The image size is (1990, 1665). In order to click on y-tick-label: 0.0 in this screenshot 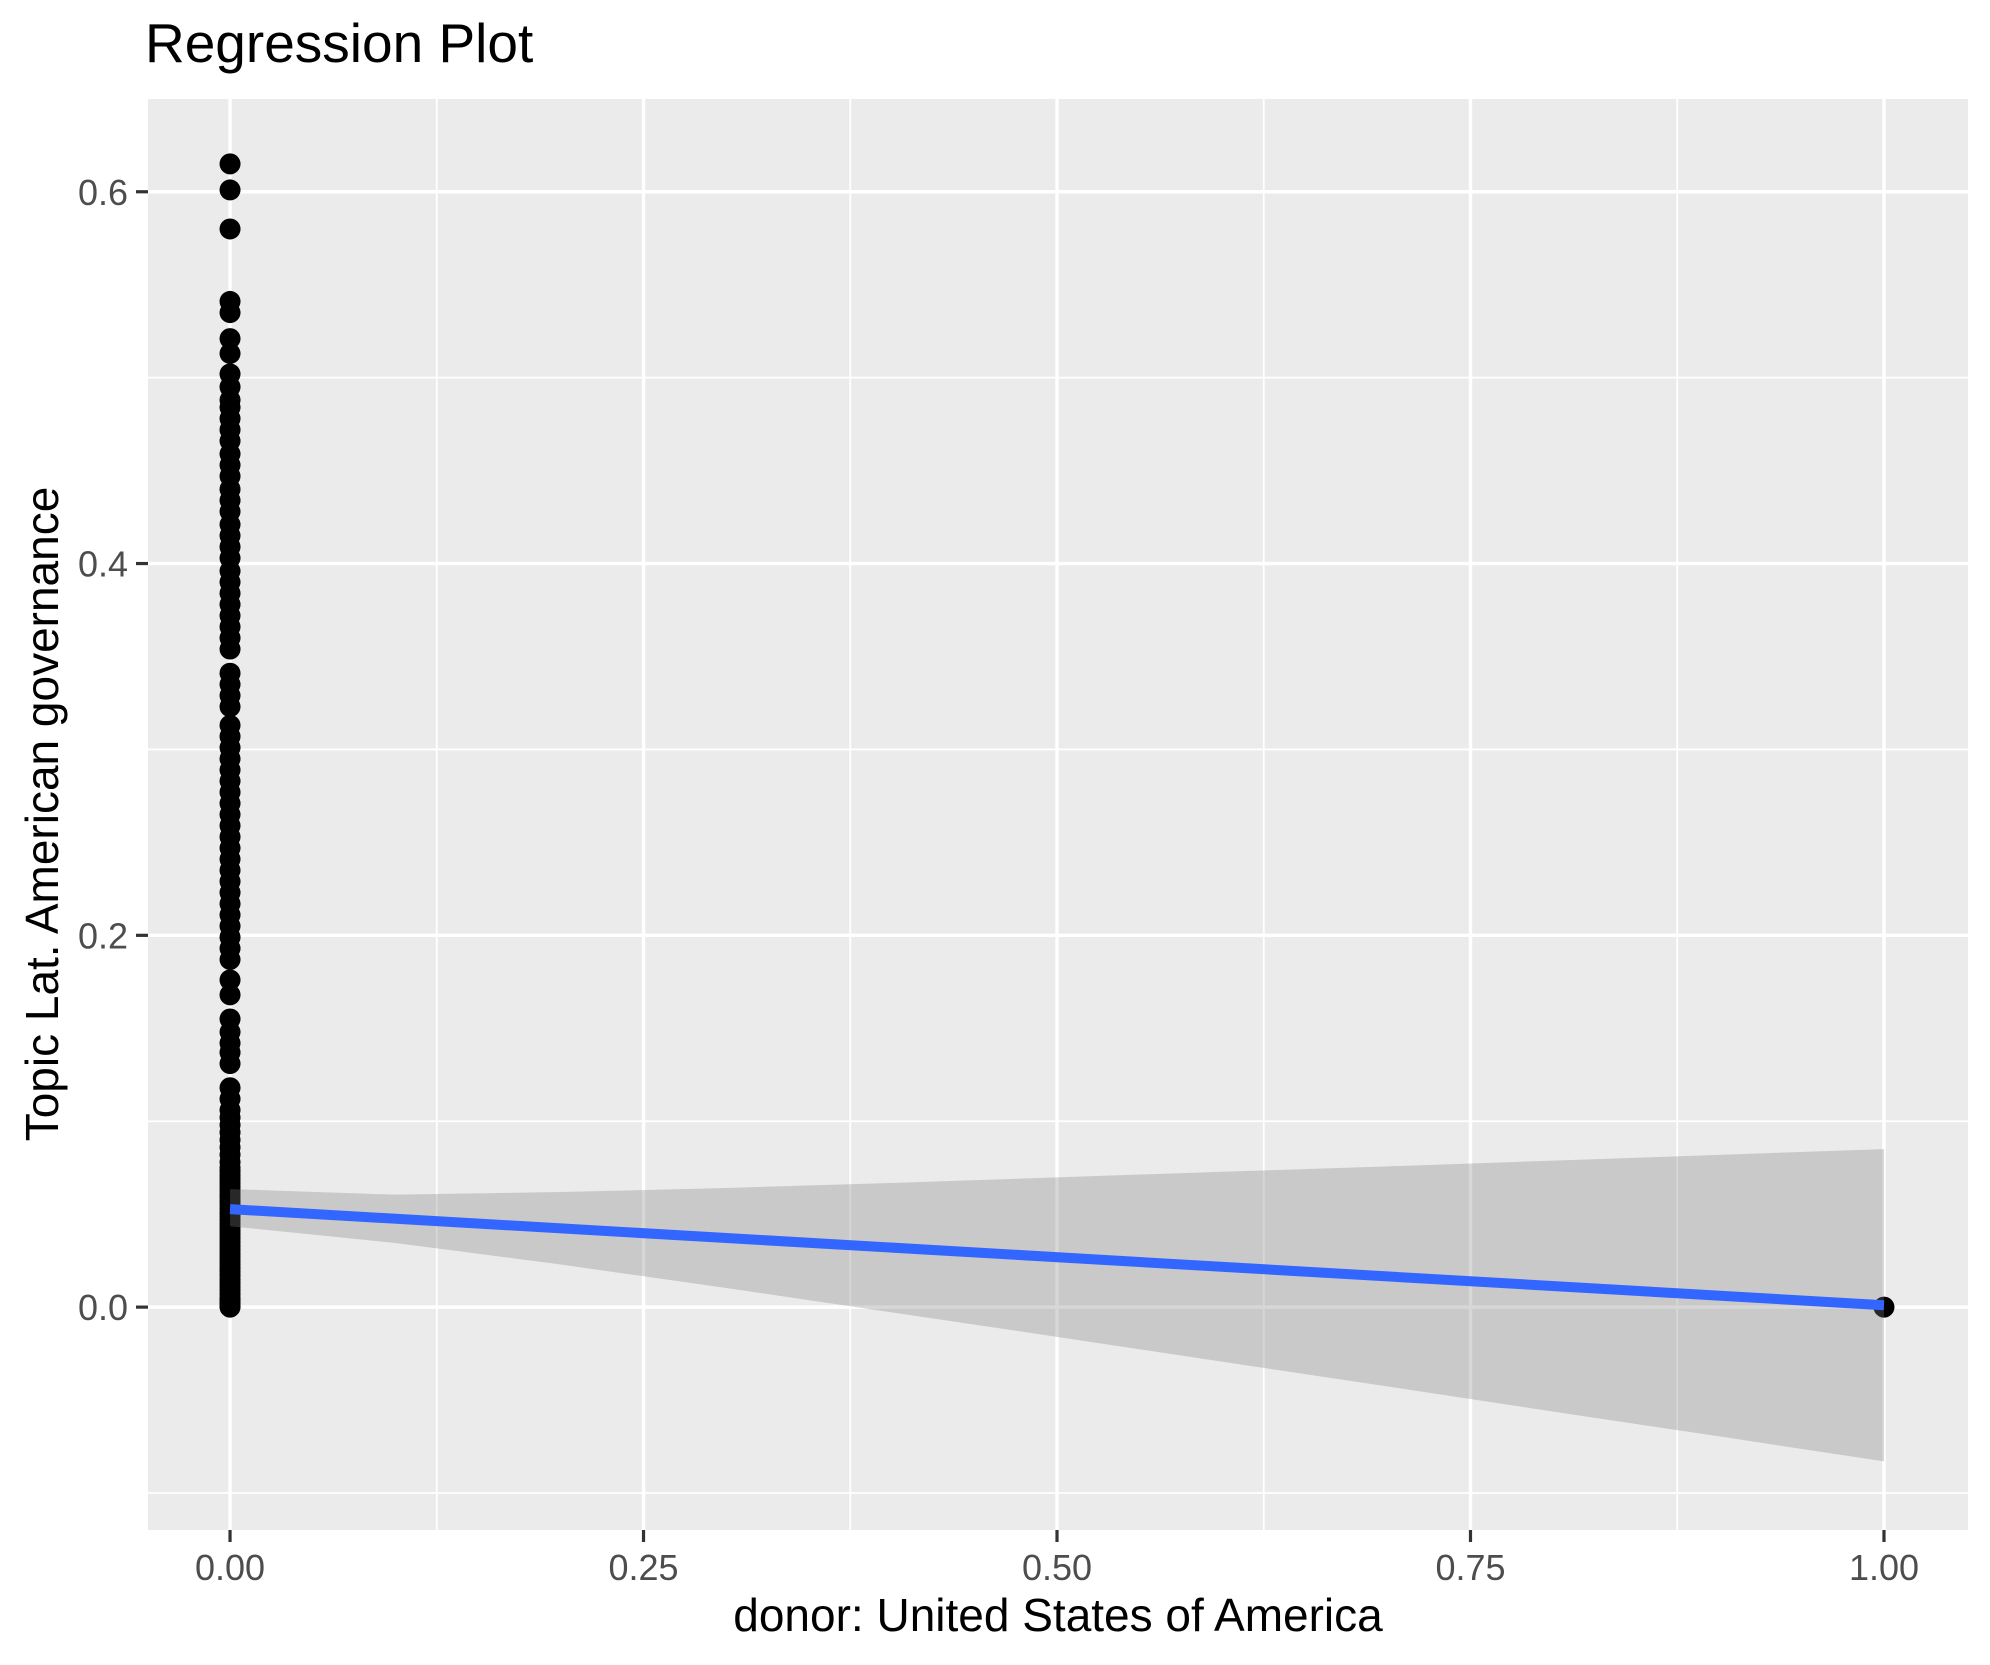, I will do `click(103, 1307)`.